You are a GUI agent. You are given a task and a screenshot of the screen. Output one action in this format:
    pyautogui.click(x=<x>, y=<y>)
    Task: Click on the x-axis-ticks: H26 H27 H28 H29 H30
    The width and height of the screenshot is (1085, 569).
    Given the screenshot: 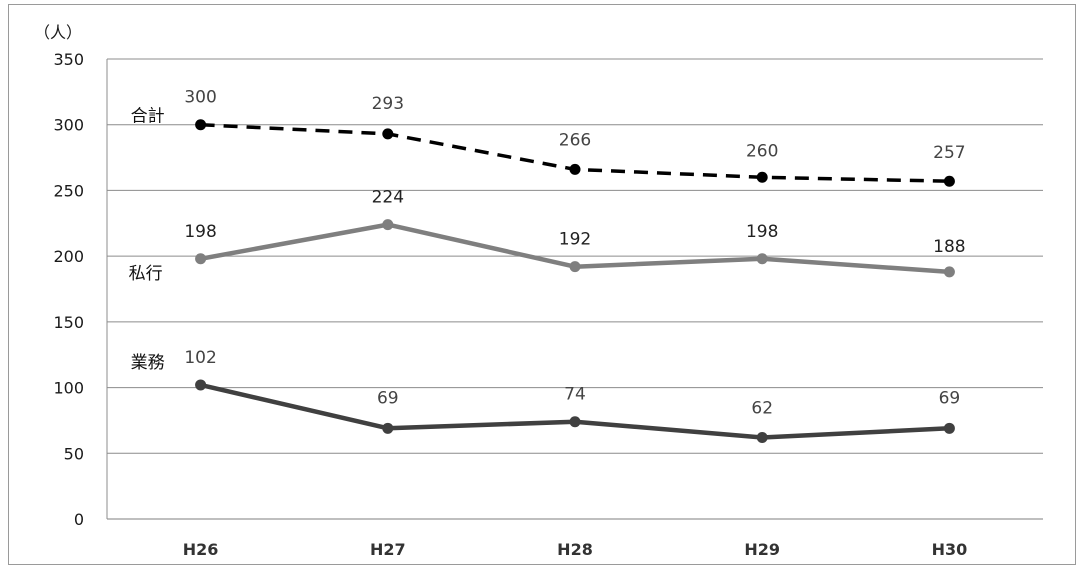 What is the action you would take?
    pyautogui.click(x=575, y=549)
    